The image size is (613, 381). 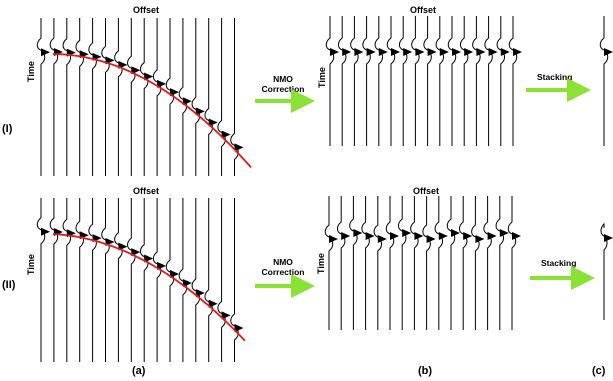 I want to click on row-2-nmo-arrow: NMO Correction, so click(x=285, y=277).